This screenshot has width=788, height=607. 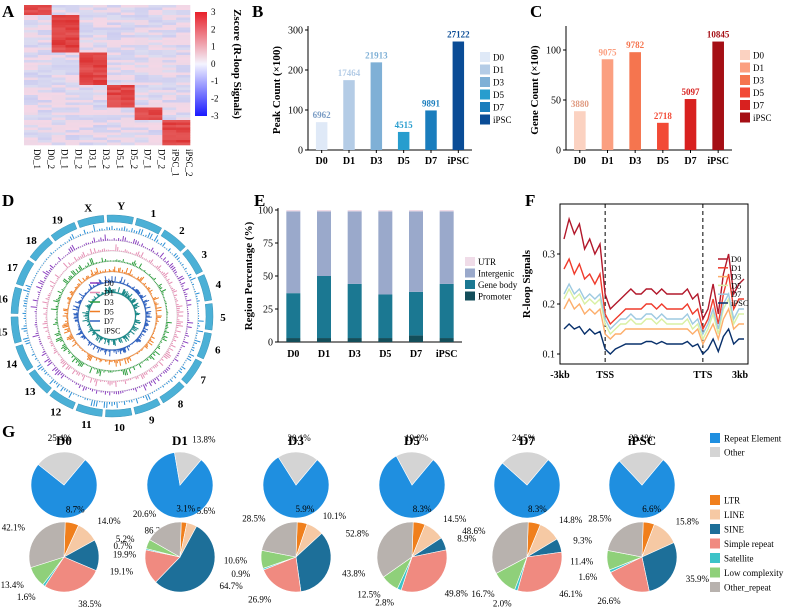 I want to click on chromosome-label: 2, so click(x=182, y=231).